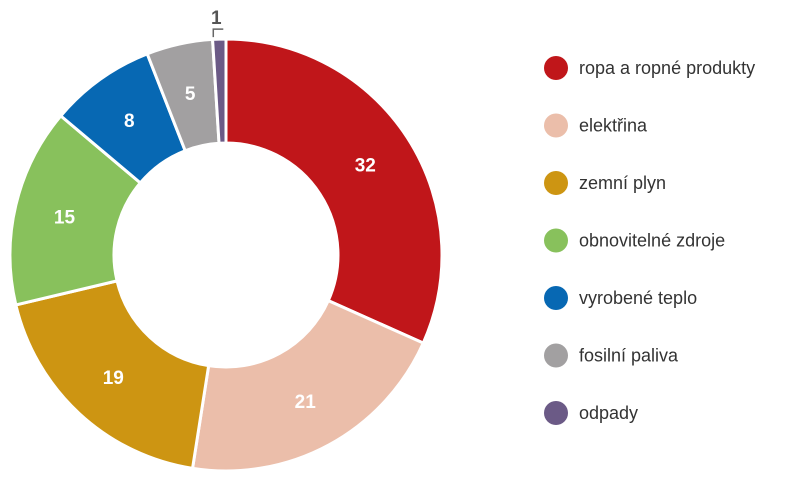 The image size is (800, 482). What do you see at coordinates (129, 121) in the screenshot?
I see `data-label-vyrobene-teplo: 8` at bounding box center [129, 121].